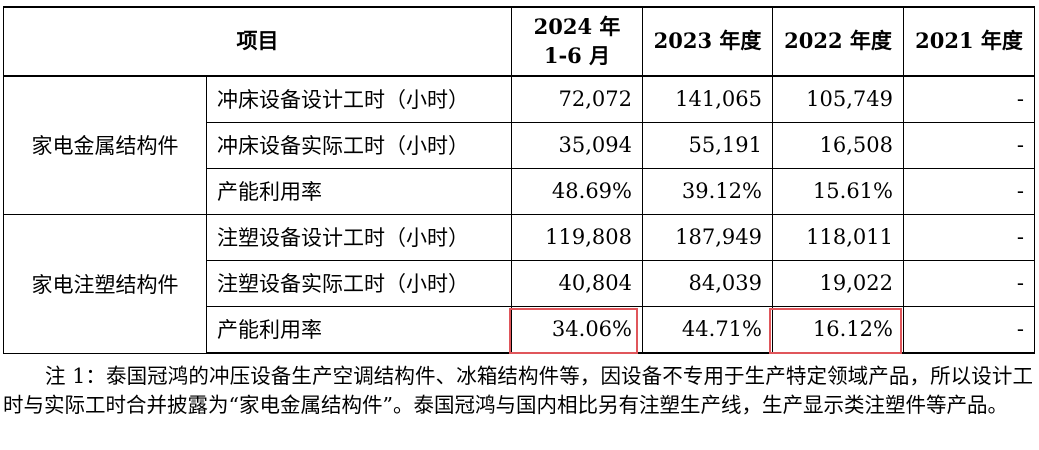  What do you see at coordinates (707, 99) in the screenshot?
I see `cell-2023: 141,065` at bounding box center [707, 99].